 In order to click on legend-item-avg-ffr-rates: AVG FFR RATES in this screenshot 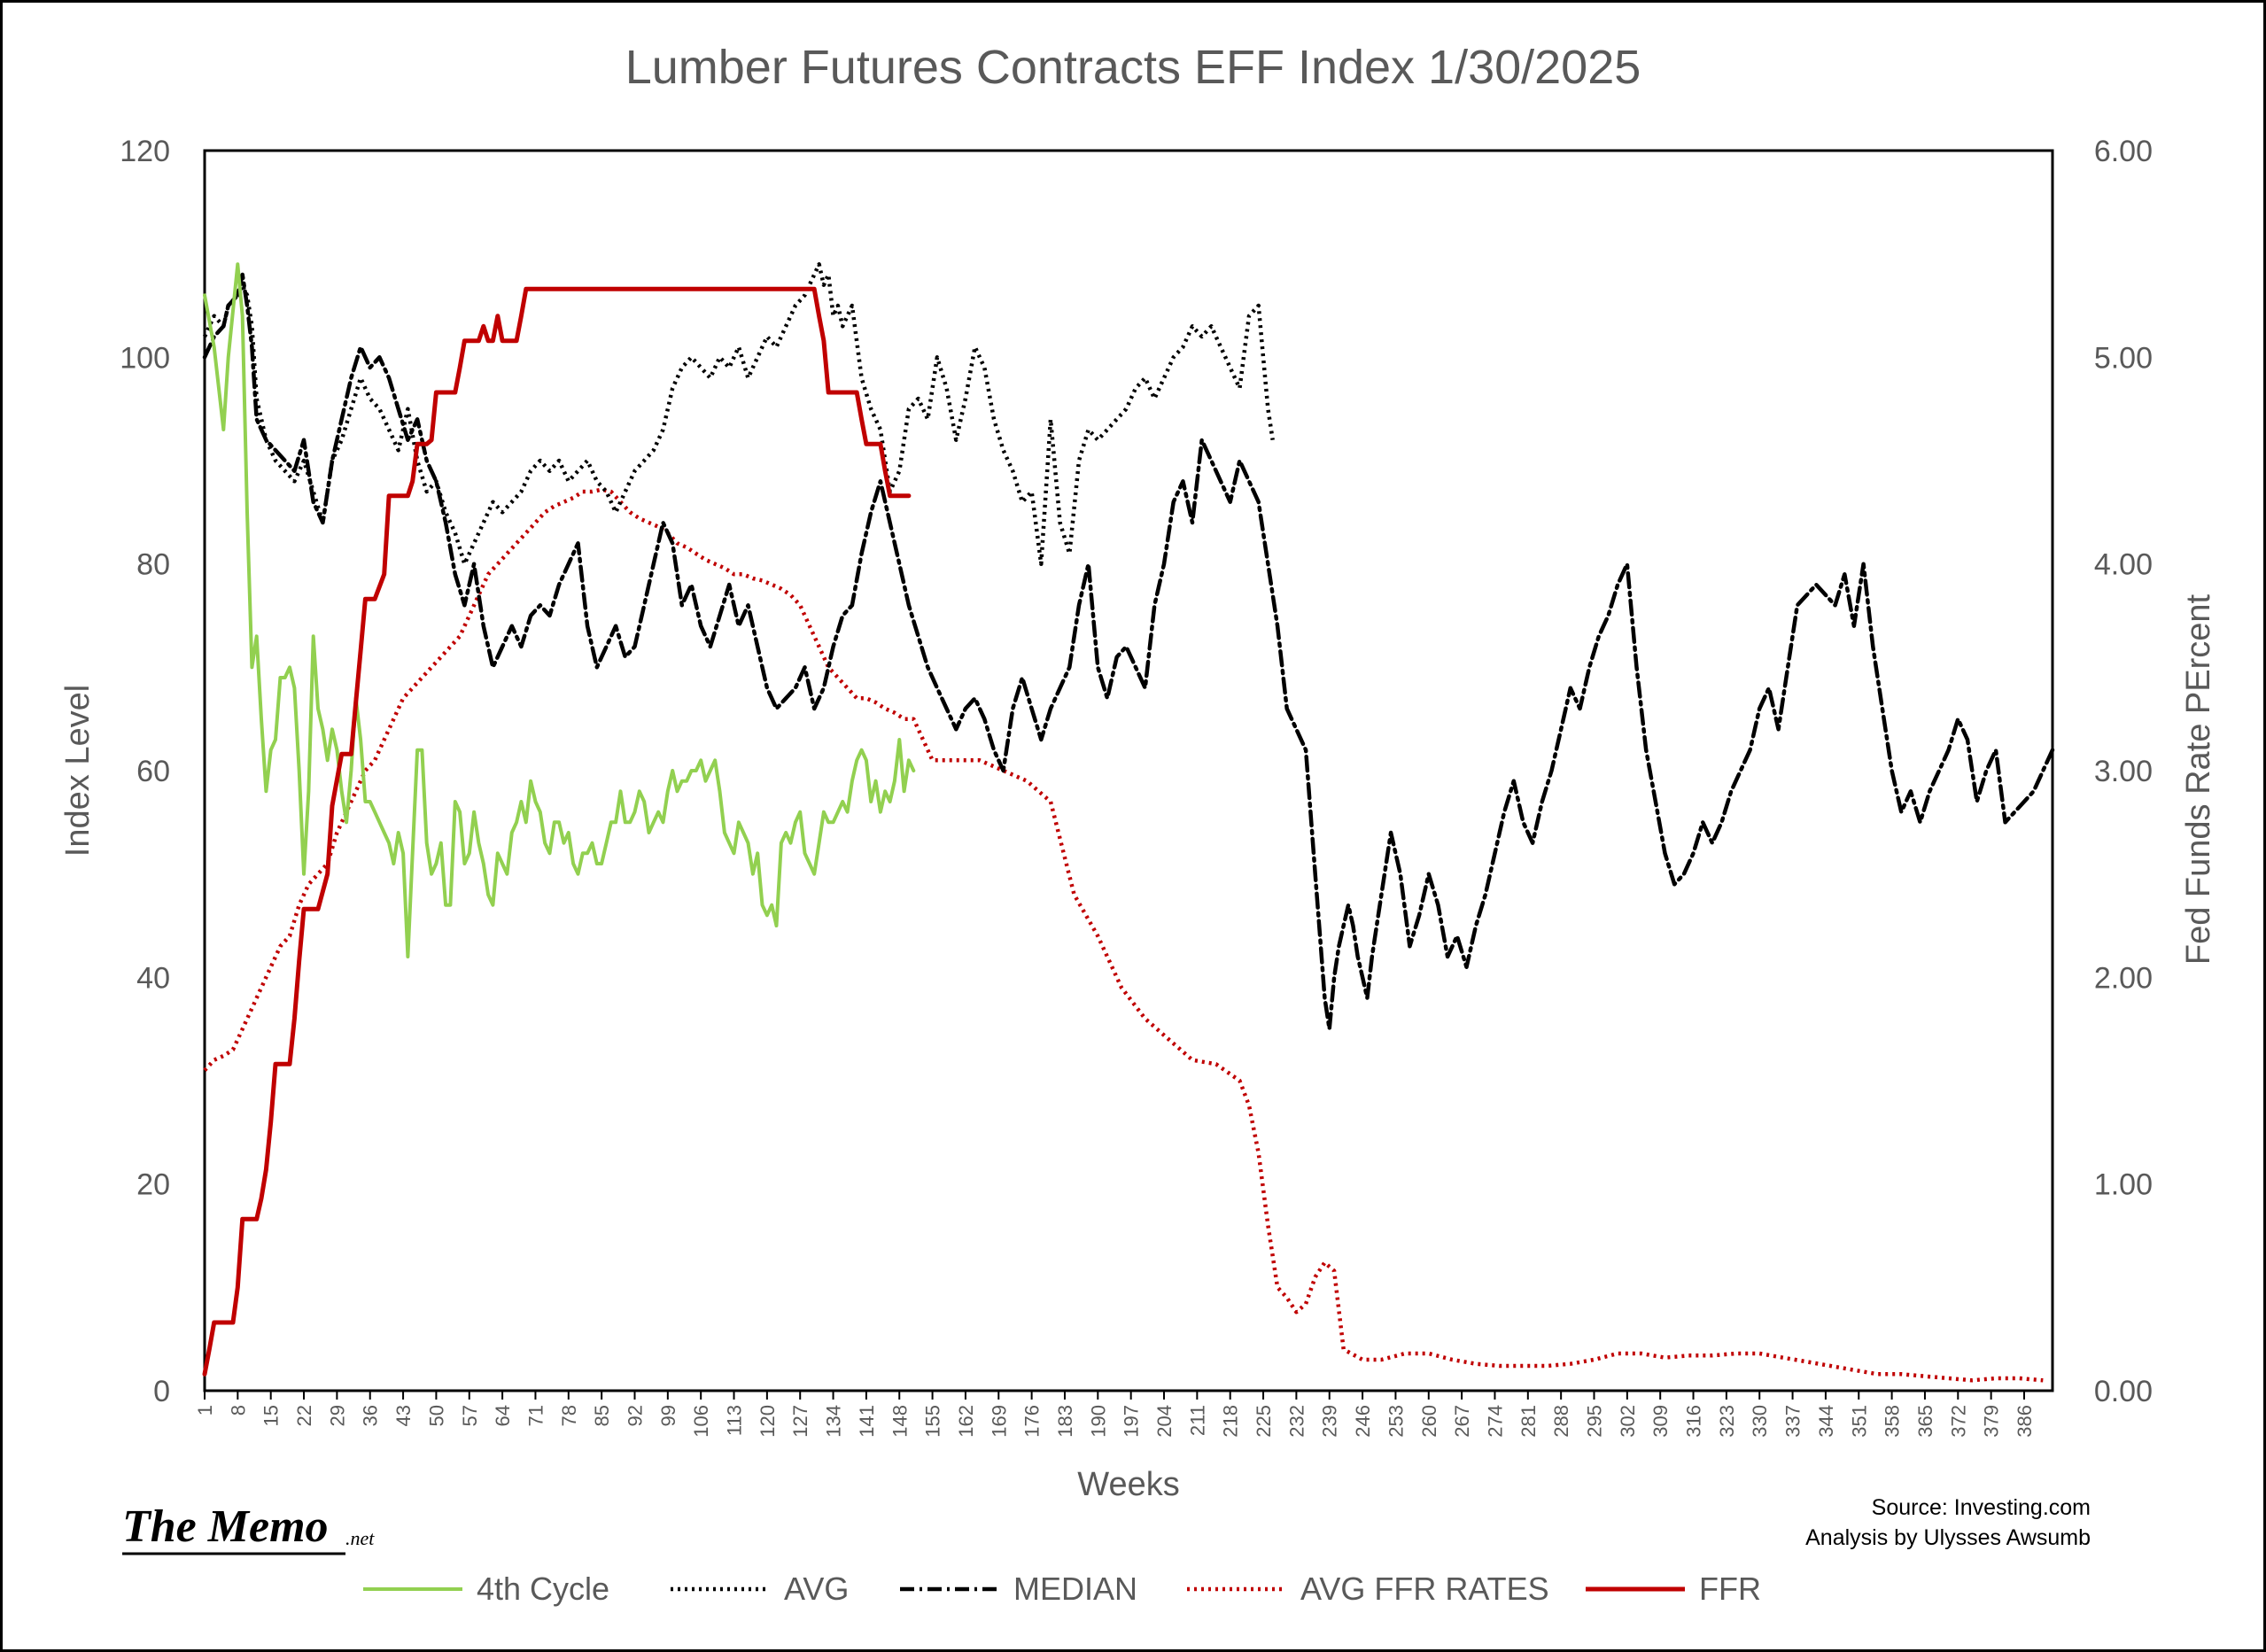, I will do `click(1368, 1589)`.